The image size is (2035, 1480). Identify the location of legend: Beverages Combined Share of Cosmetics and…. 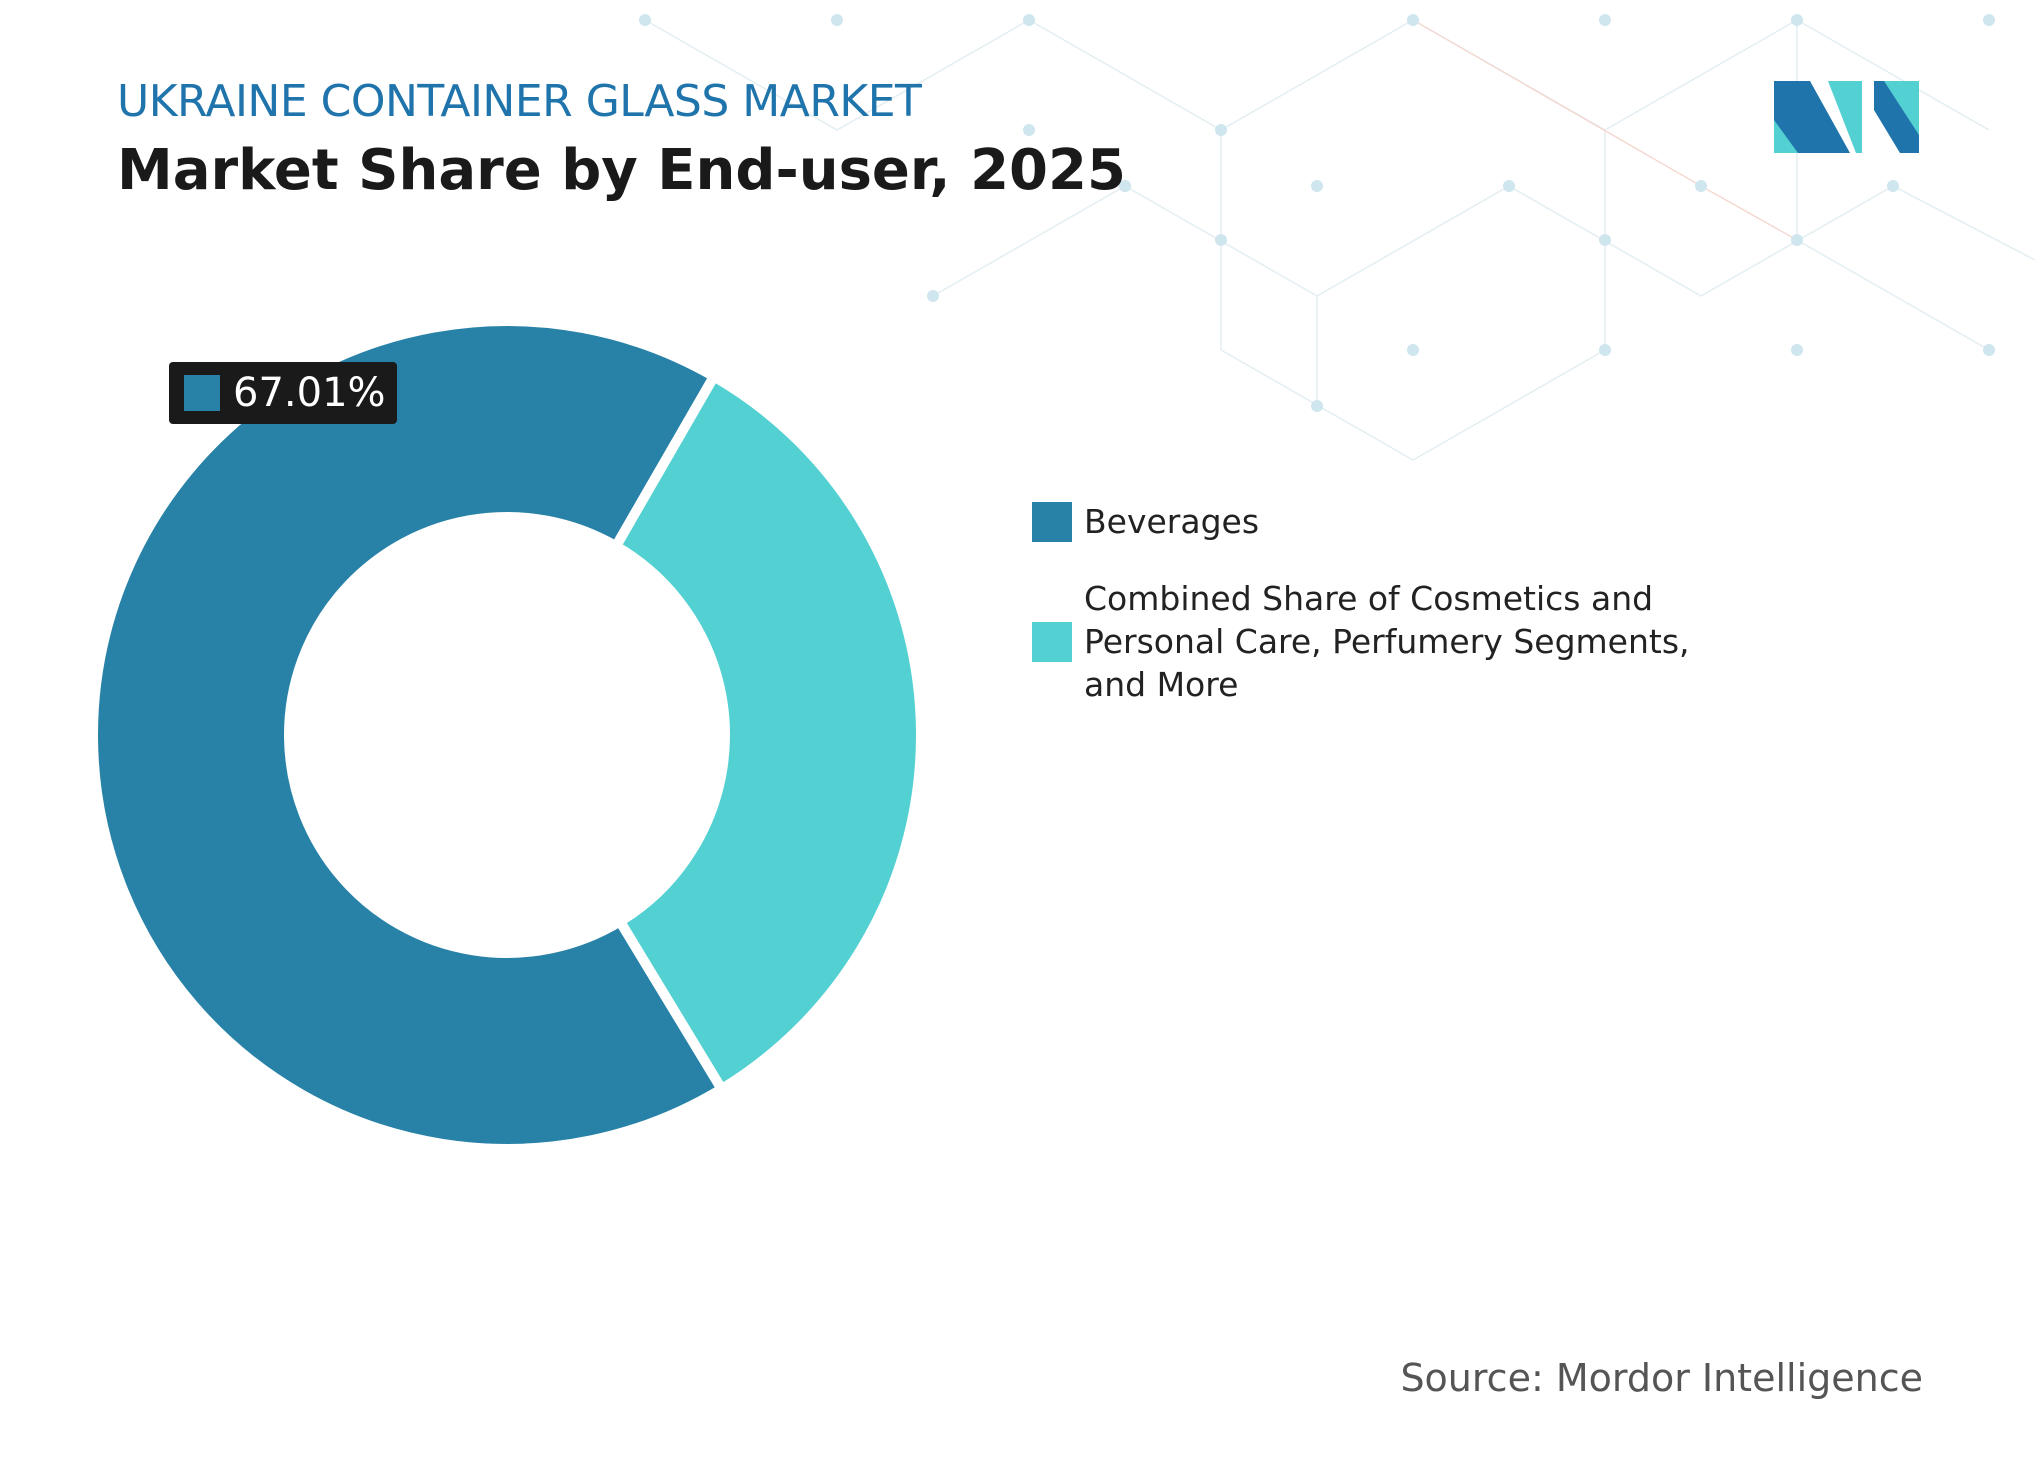
(1382, 620).